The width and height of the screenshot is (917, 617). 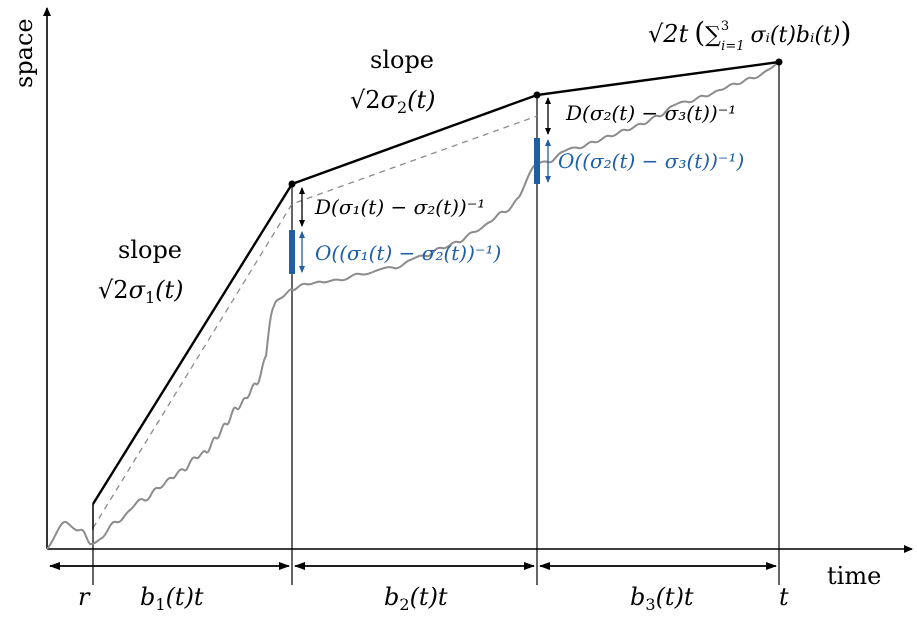 I want to click on slope1-word: slope, so click(x=150, y=250).